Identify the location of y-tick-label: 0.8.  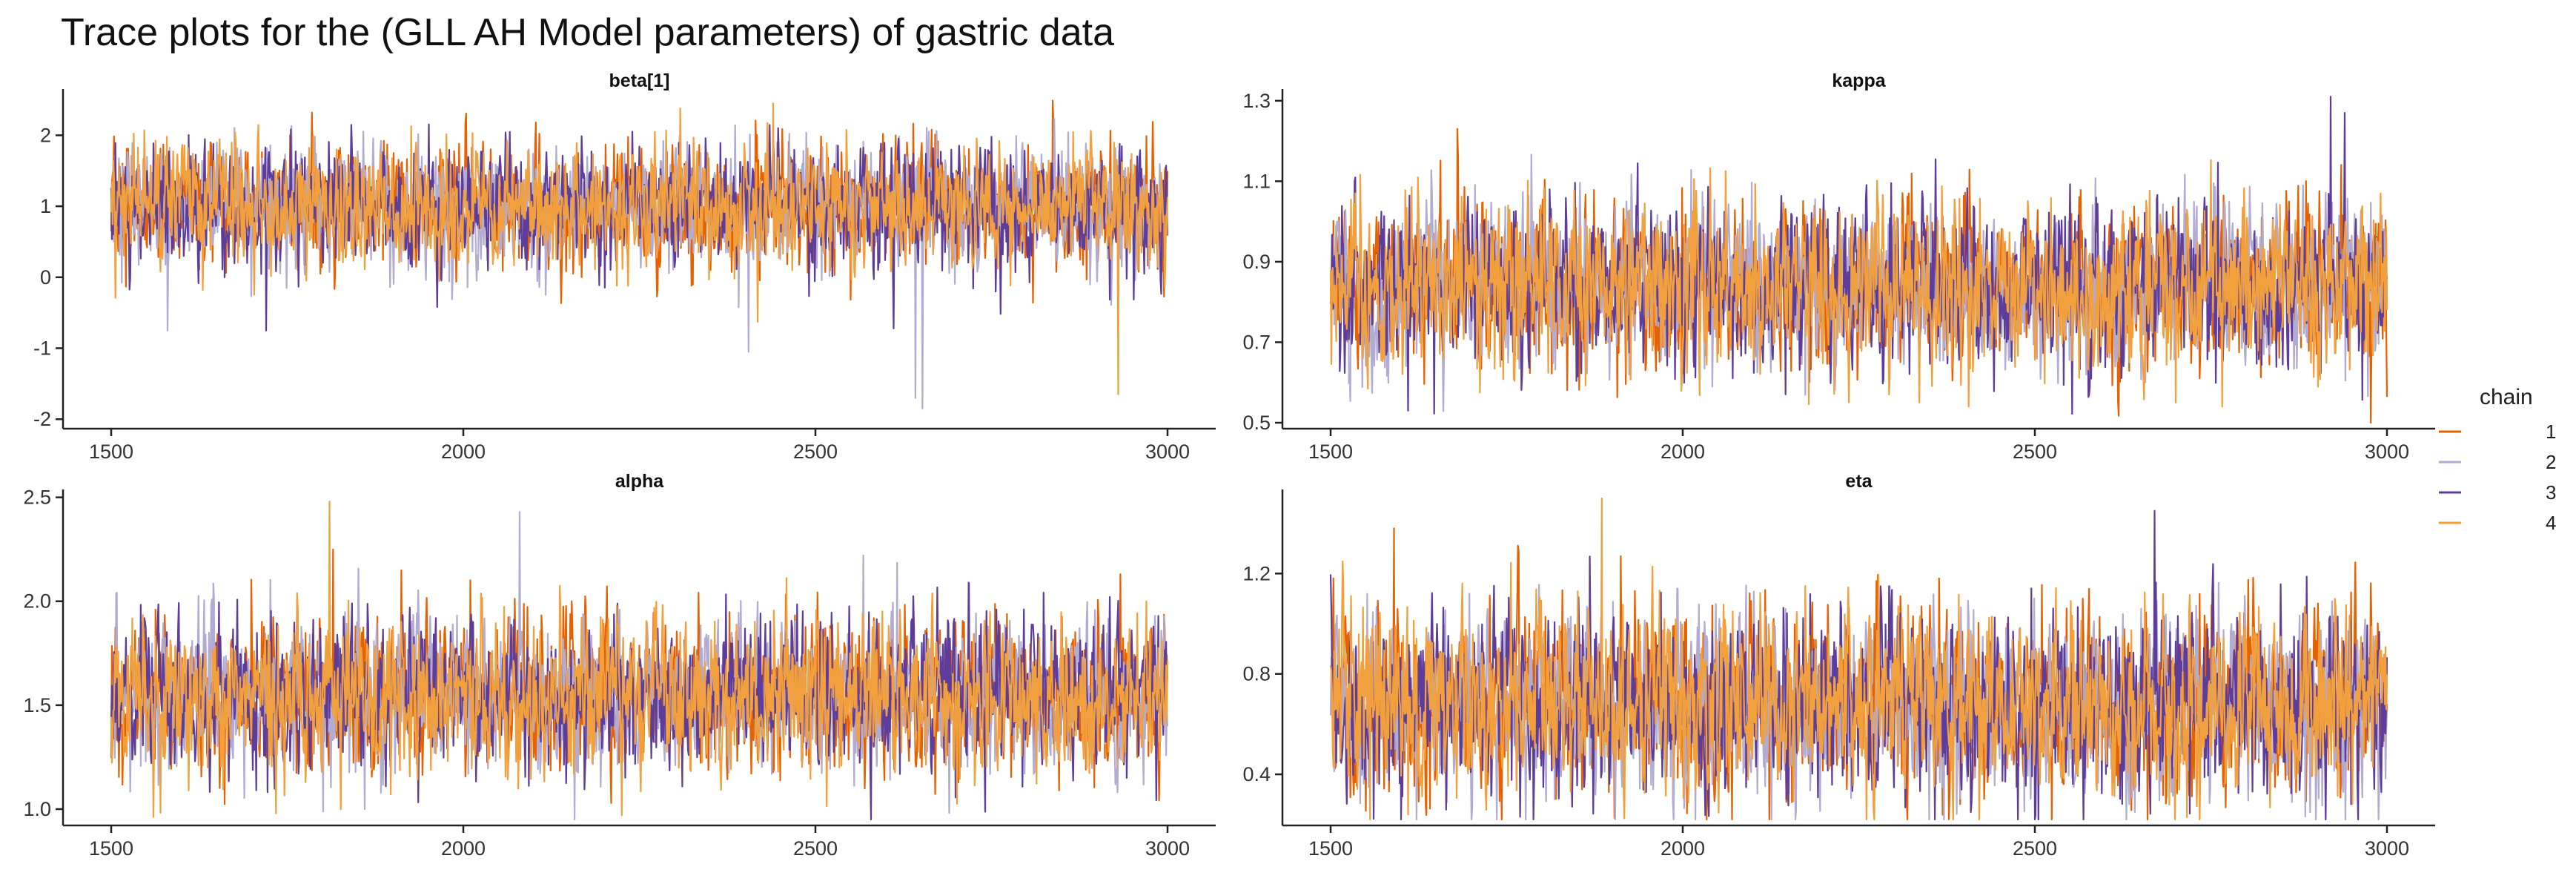
(1256, 674).